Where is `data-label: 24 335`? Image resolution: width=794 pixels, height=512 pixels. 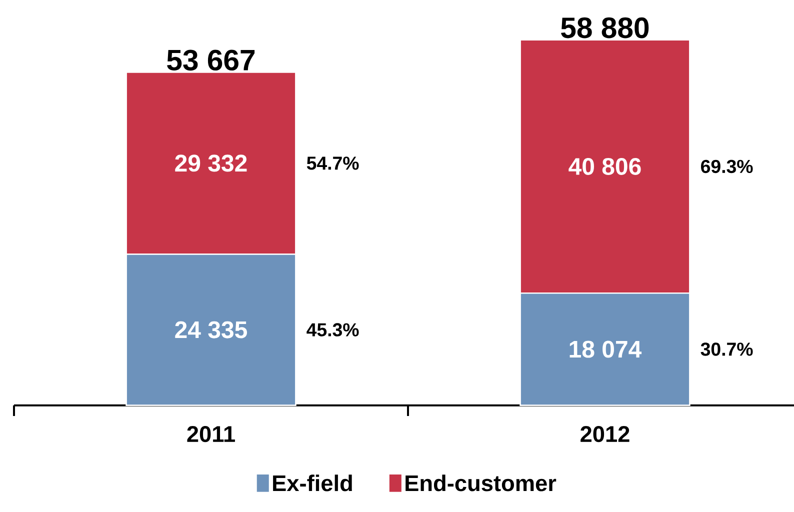 data-label: 24 335 is located at coordinates (211, 329).